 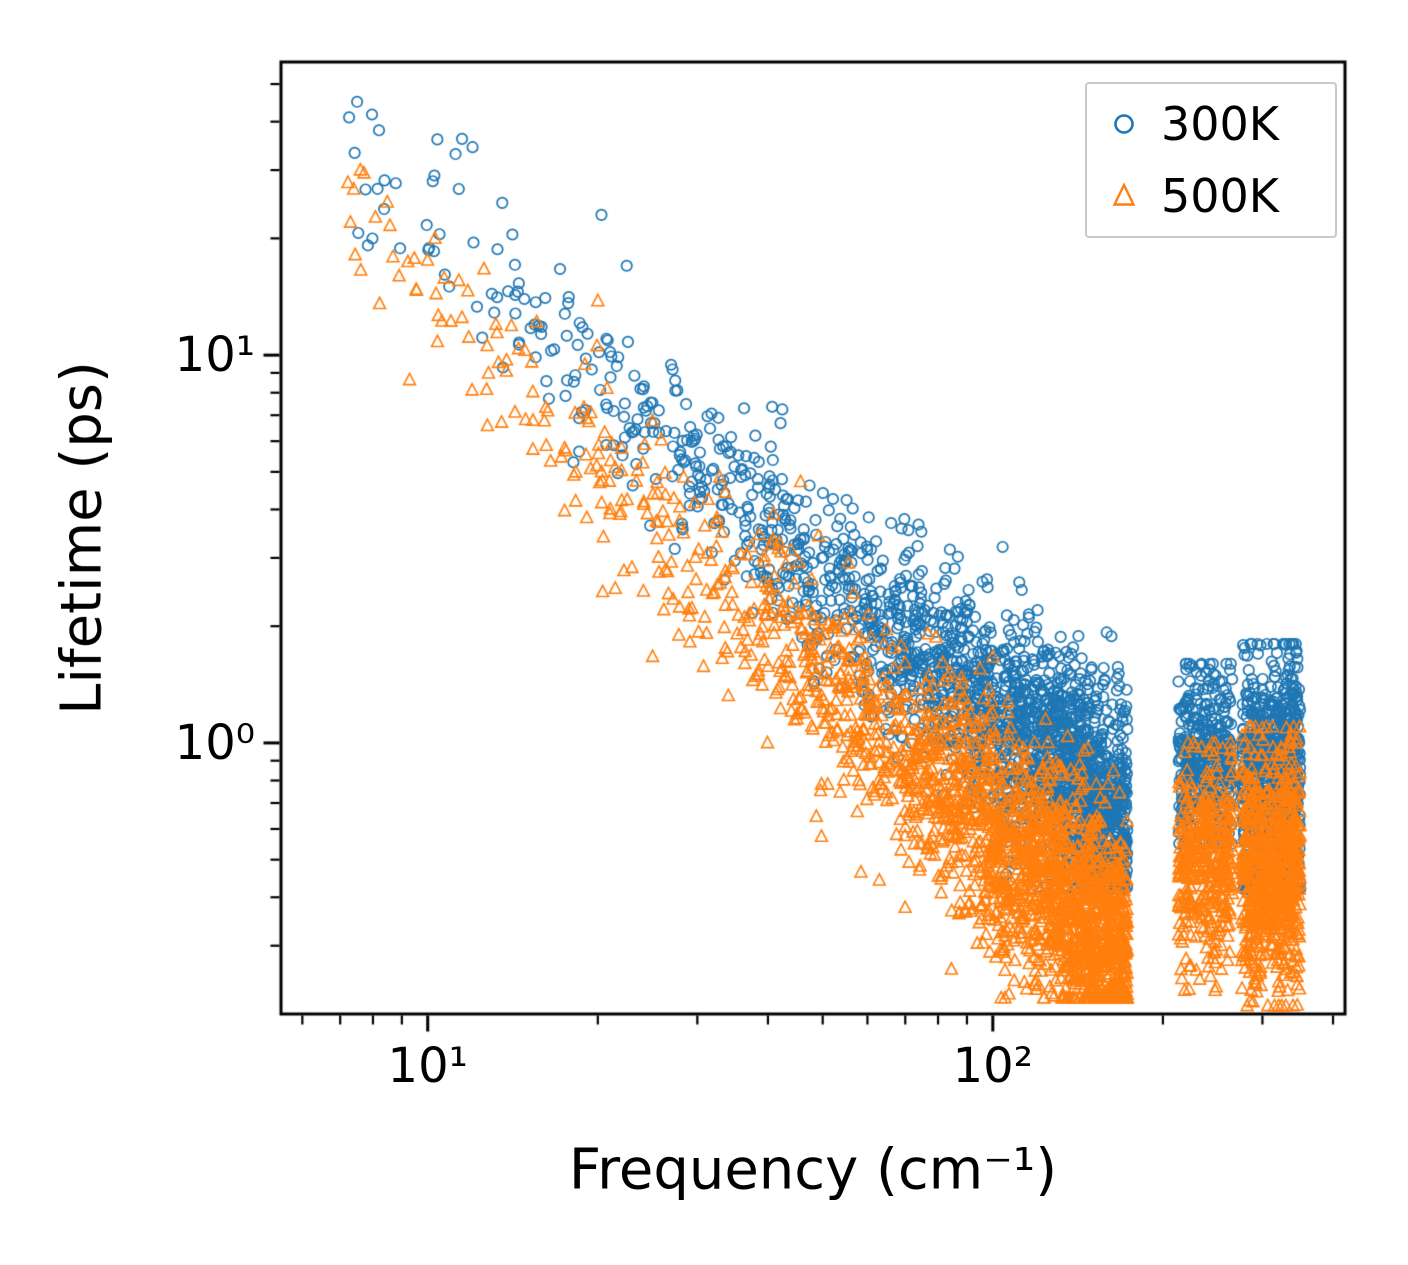 I want to click on circle-marker-icon, so click(x=1124, y=124).